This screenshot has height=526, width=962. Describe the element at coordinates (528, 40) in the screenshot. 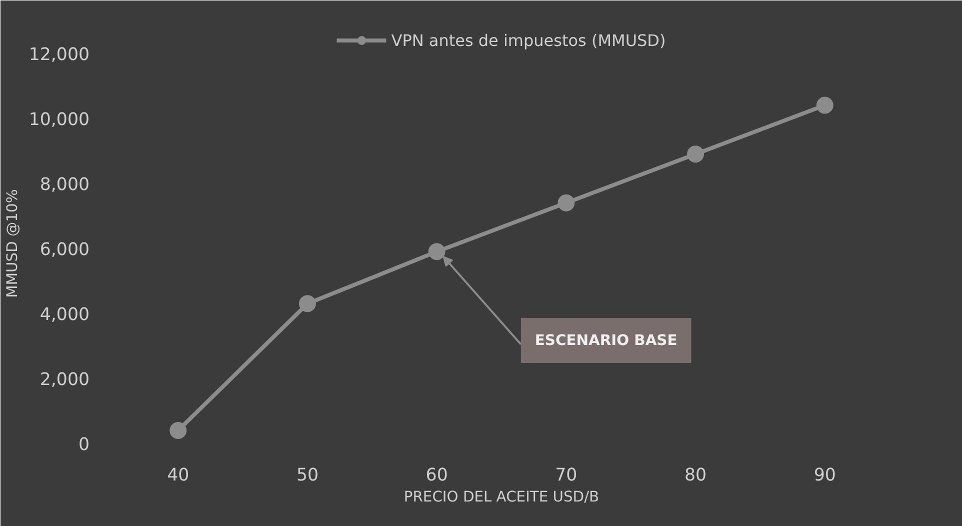

I see `legend-label: VPN antes de impuestos (MMUSD)` at that location.